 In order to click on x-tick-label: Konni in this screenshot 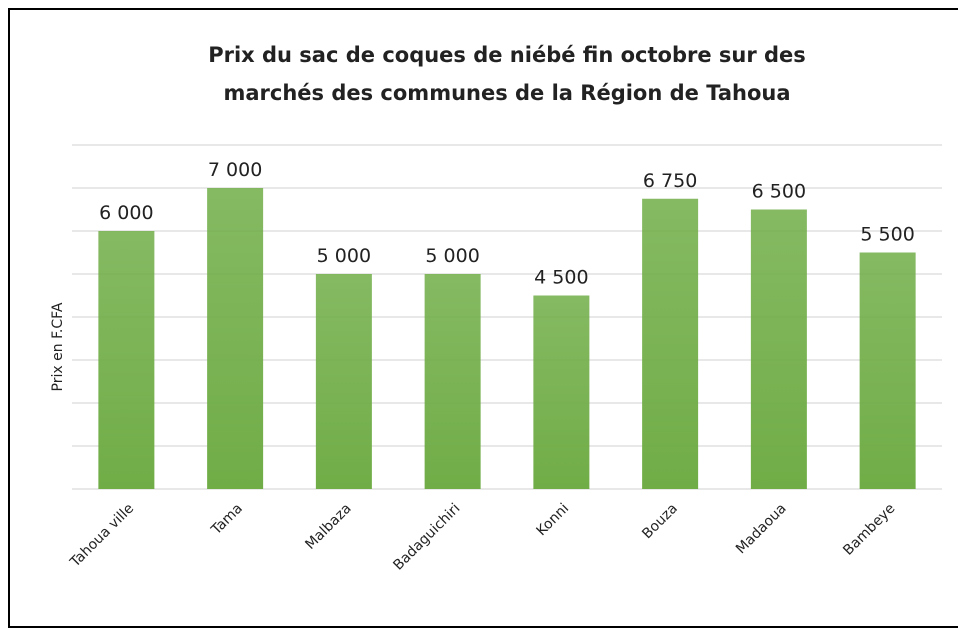, I will do `click(553, 520)`.